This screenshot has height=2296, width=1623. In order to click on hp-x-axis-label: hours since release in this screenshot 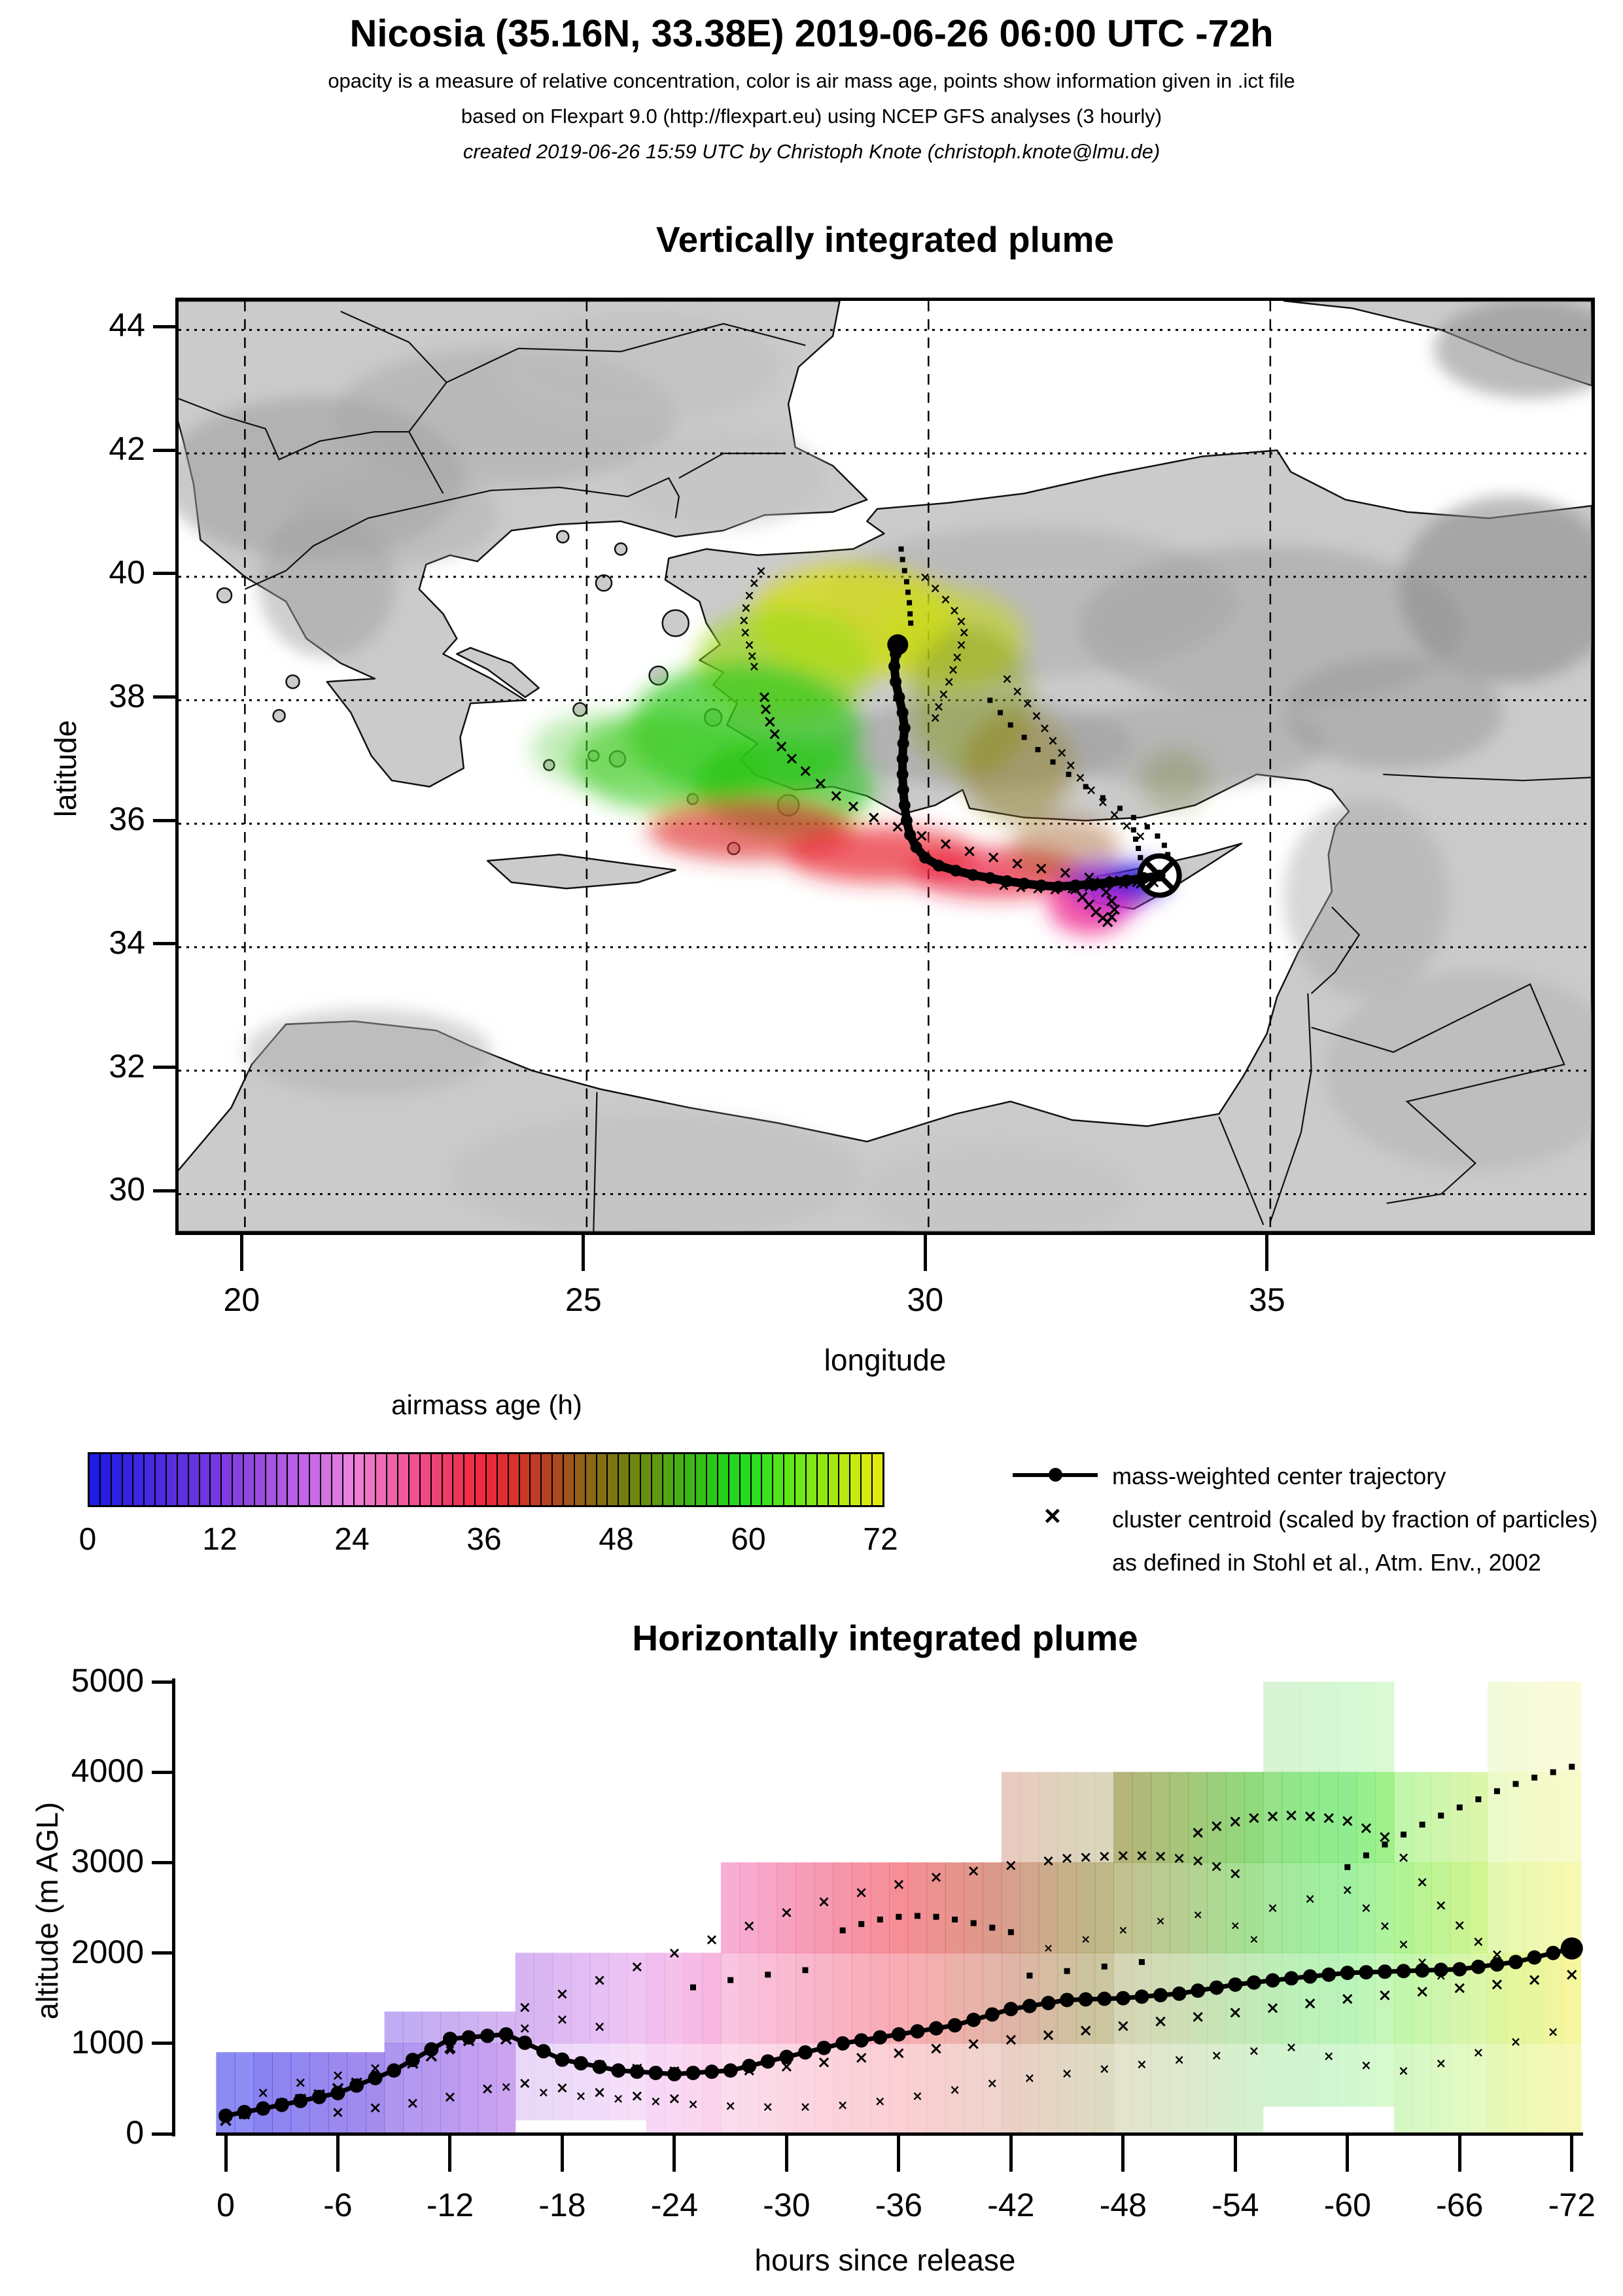, I will do `click(885, 2260)`.